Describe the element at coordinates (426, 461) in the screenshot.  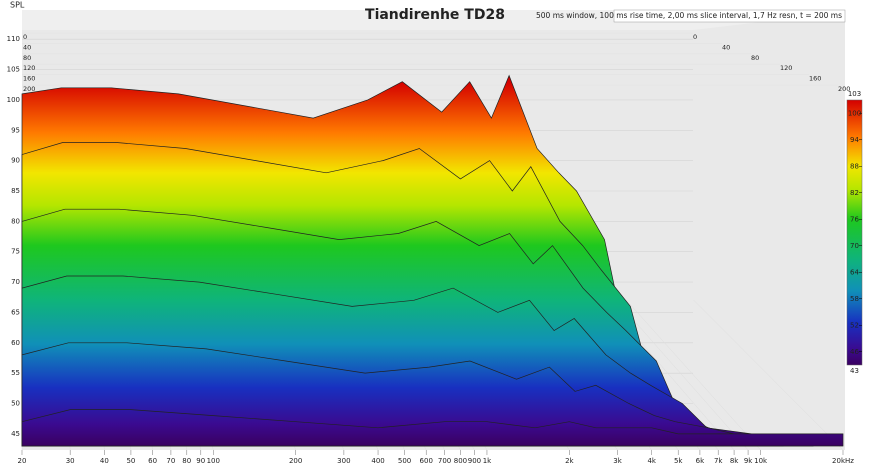
I see `x-tick-label: 600` at that location.